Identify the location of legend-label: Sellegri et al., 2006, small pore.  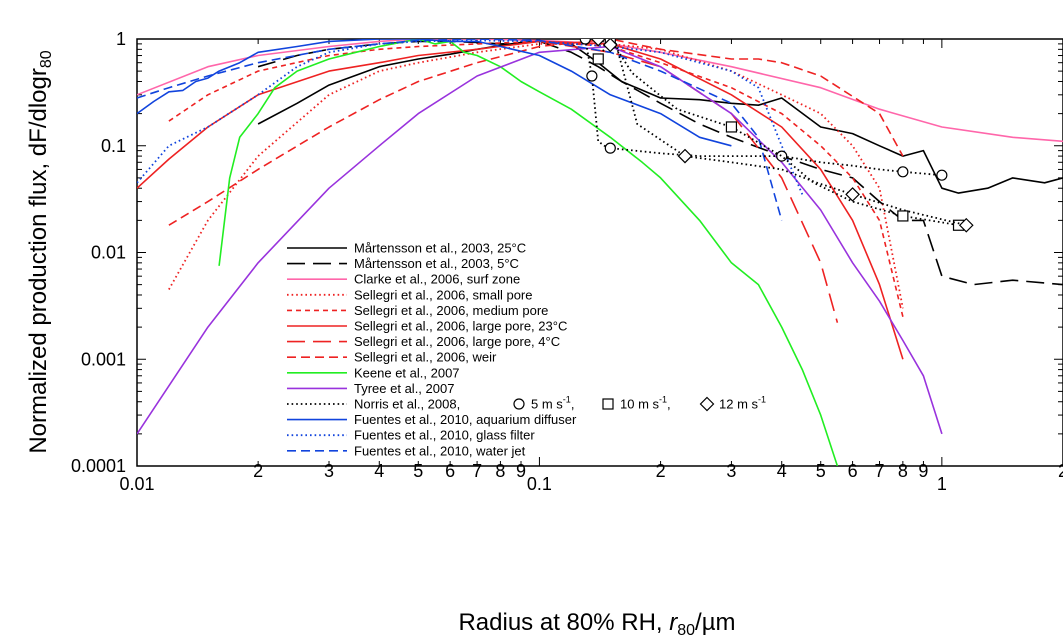
(443, 294).